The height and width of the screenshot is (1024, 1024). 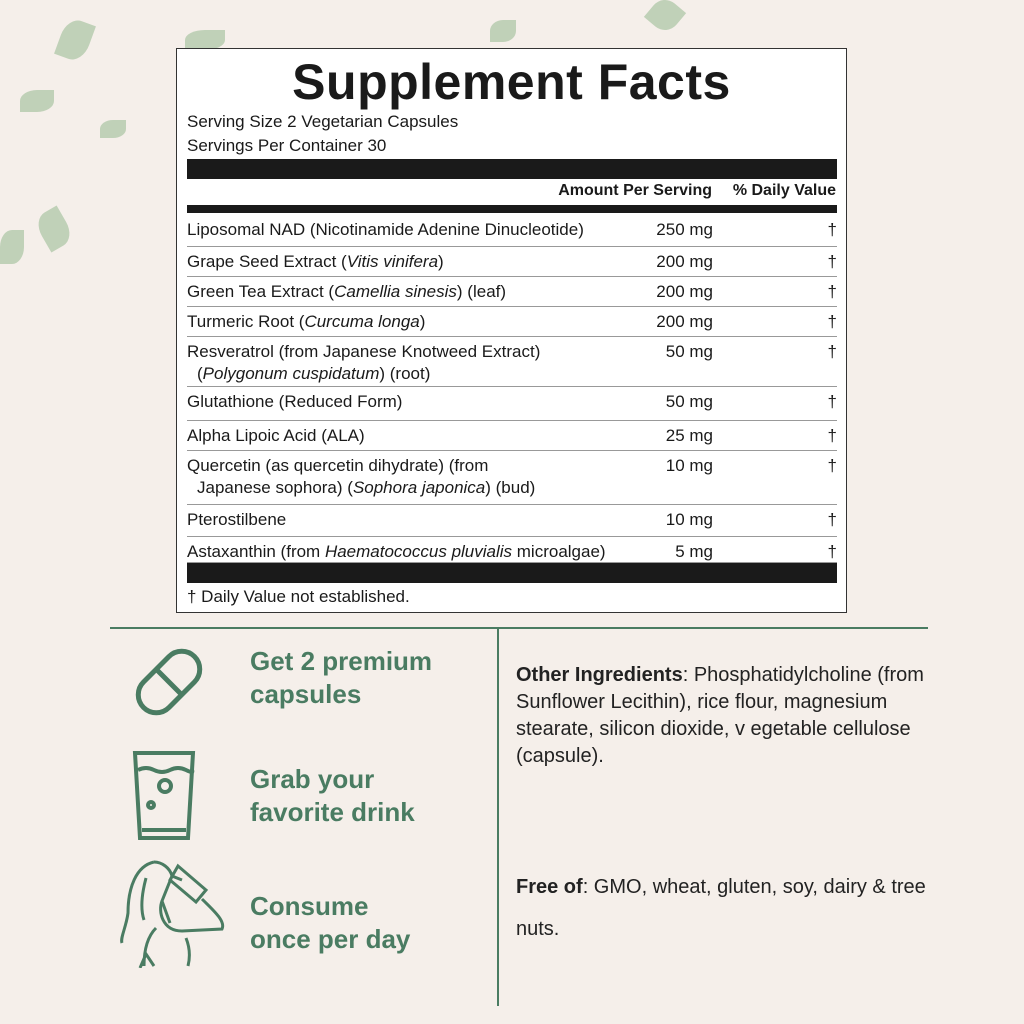 I want to click on ingredient-name: Turmeric Root (Curcuma longa), so click(x=306, y=321).